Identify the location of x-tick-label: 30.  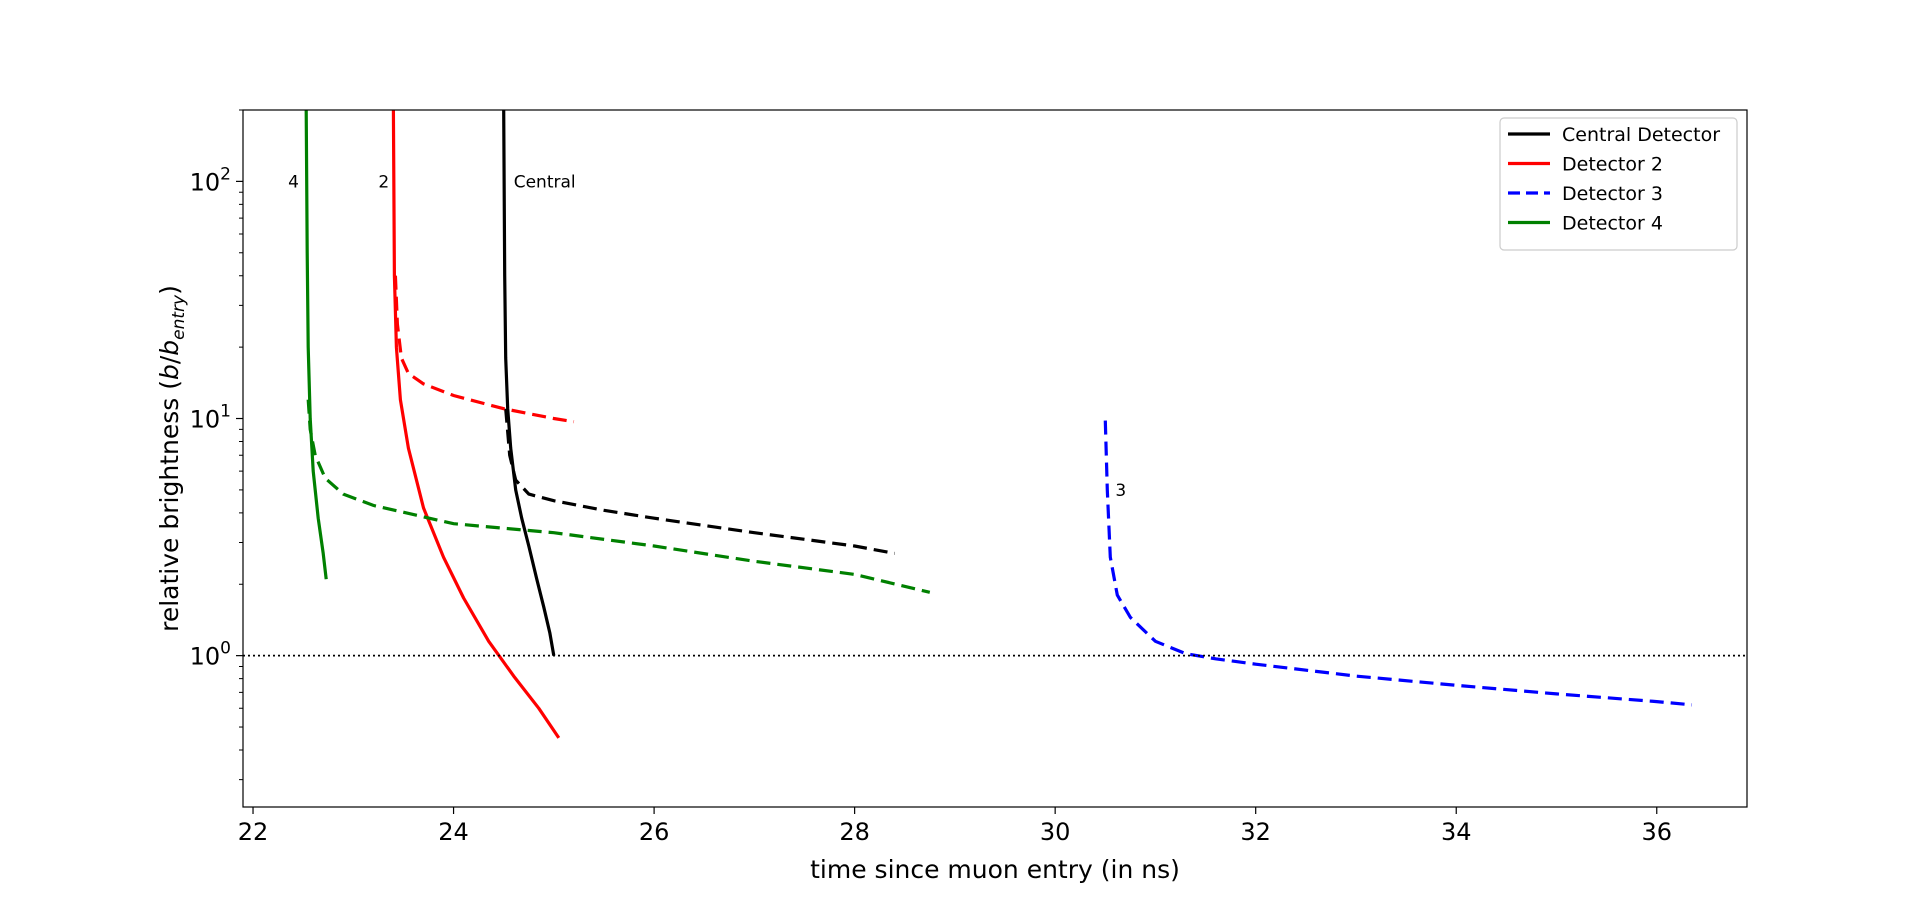
(1055, 832).